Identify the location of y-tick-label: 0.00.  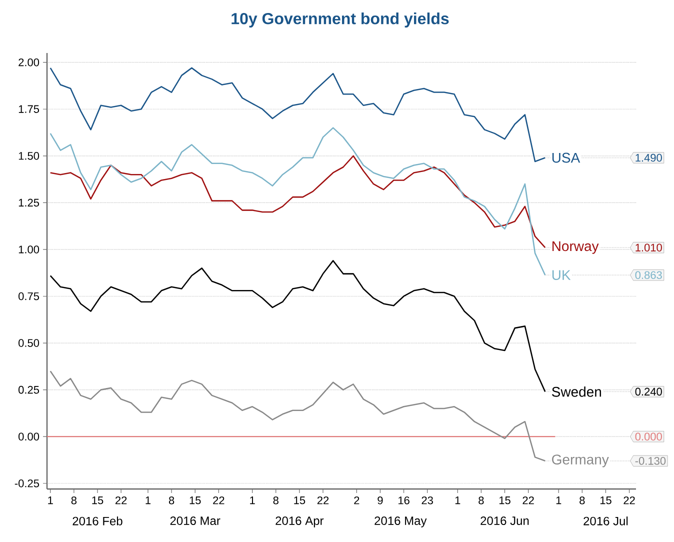
(29, 436).